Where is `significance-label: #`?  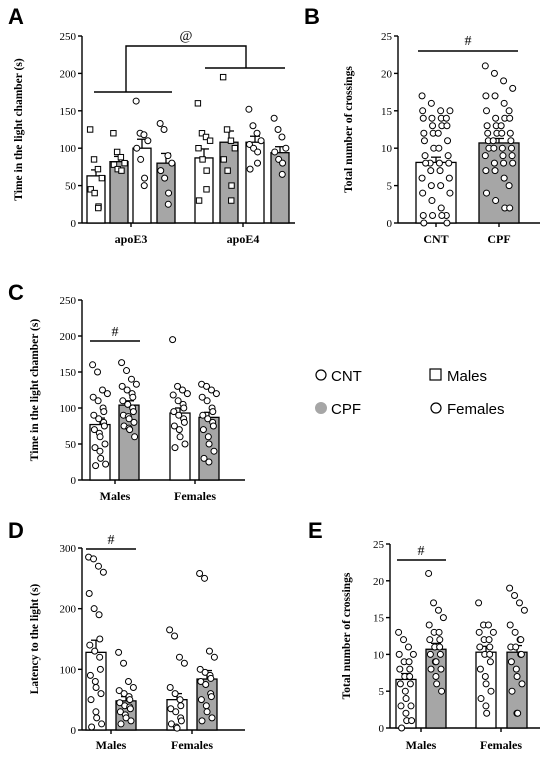
significance-label: # is located at coordinates (421, 551).